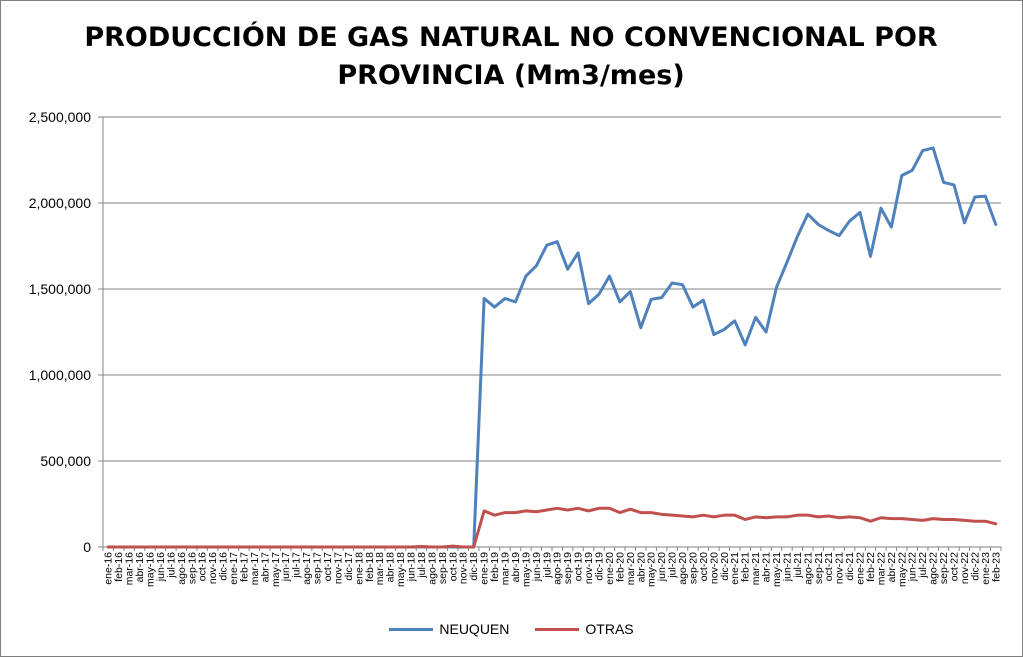 The width and height of the screenshot is (1023, 657). I want to click on x-tick-label: oct-21, so click(829, 566).